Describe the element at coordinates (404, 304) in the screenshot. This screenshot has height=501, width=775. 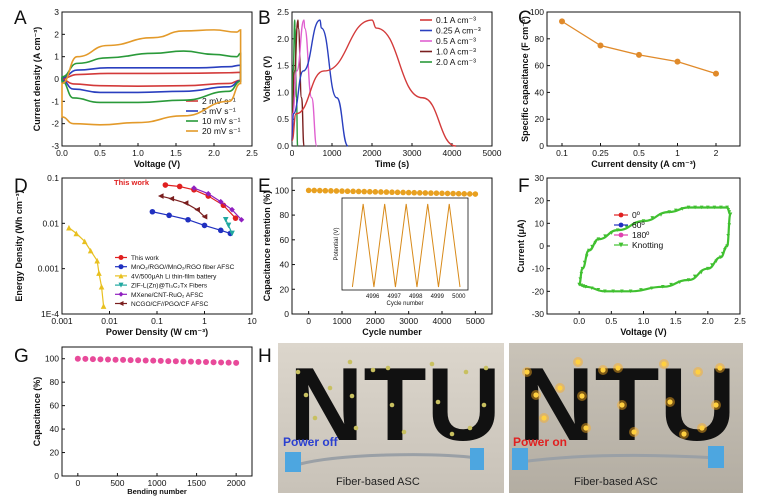
I see `panel-e-inset-x-axis-label: Cycle number` at that location.